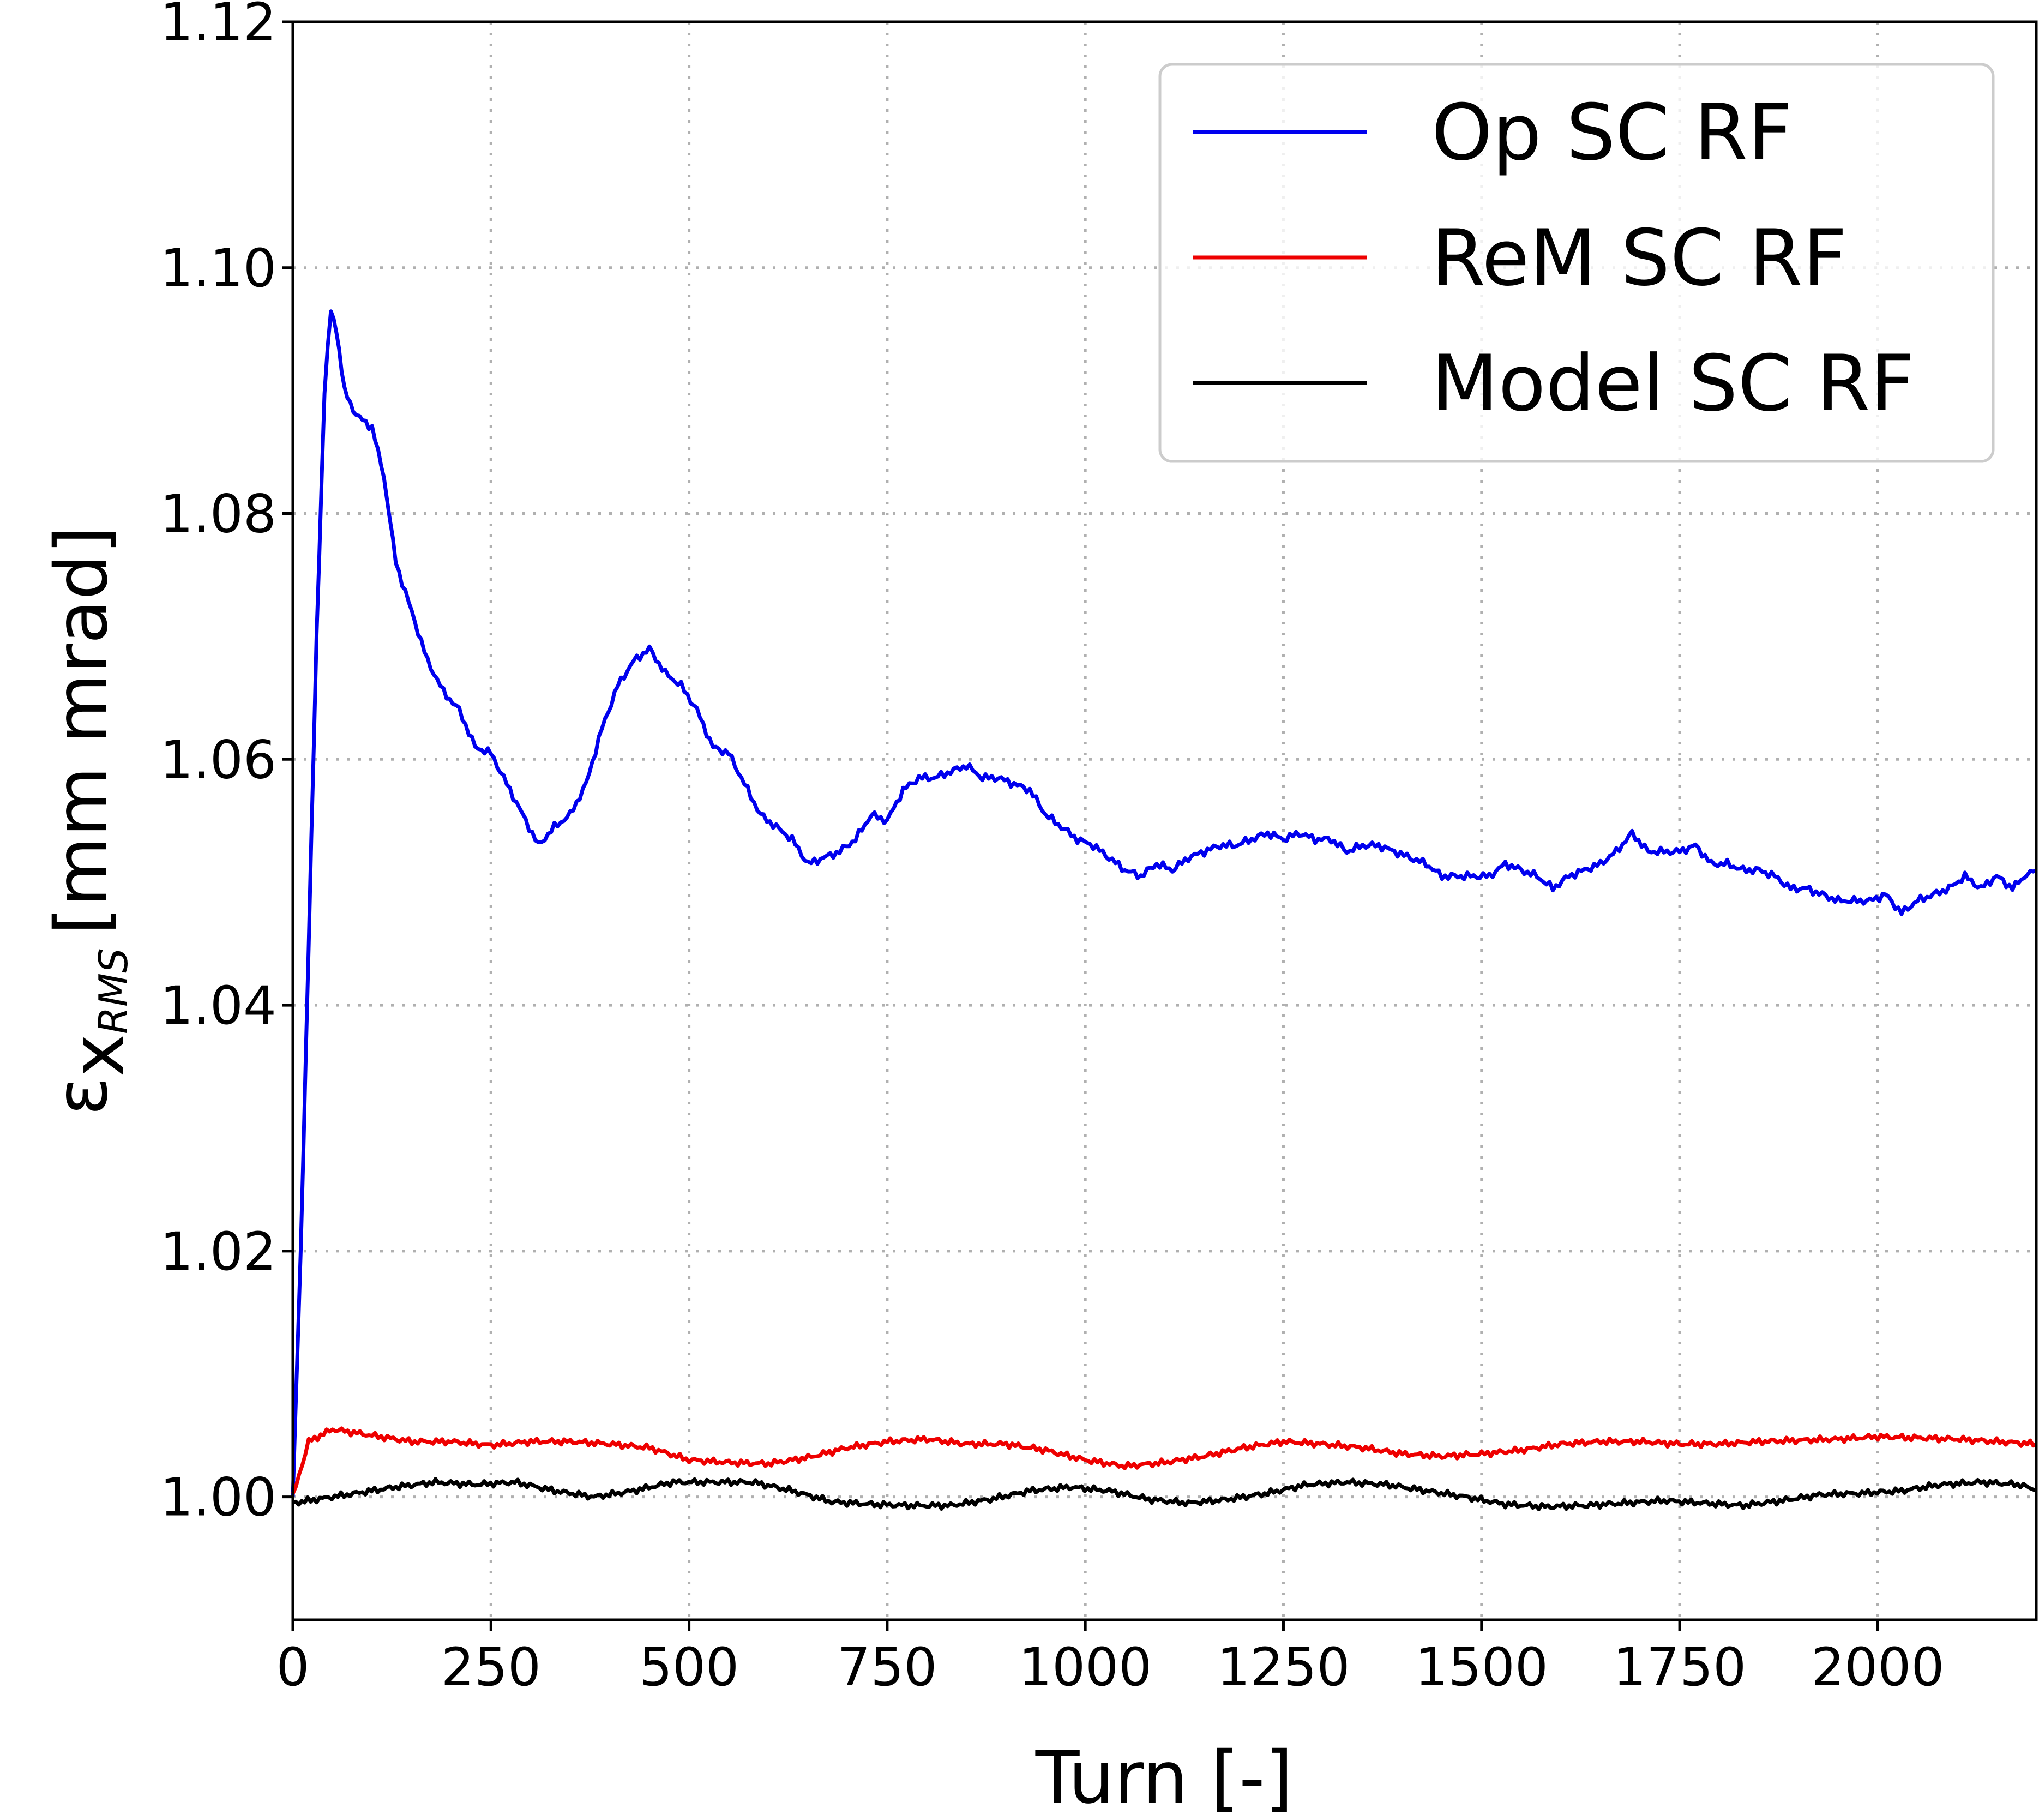  What do you see at coordinates (218, 1005) in the screenshot?
I see `y-tick-label: 1.04` at bounding box center [218, 1005].